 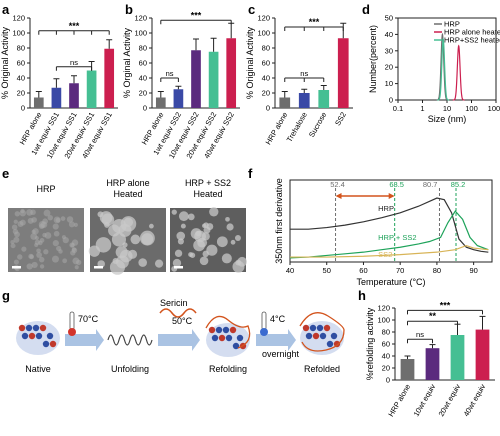 What do you see at coordinates (127, 62) in the screenshot?
I see `y-axis-label-b: % Orginal Activity` at bounding box center [127, 62].